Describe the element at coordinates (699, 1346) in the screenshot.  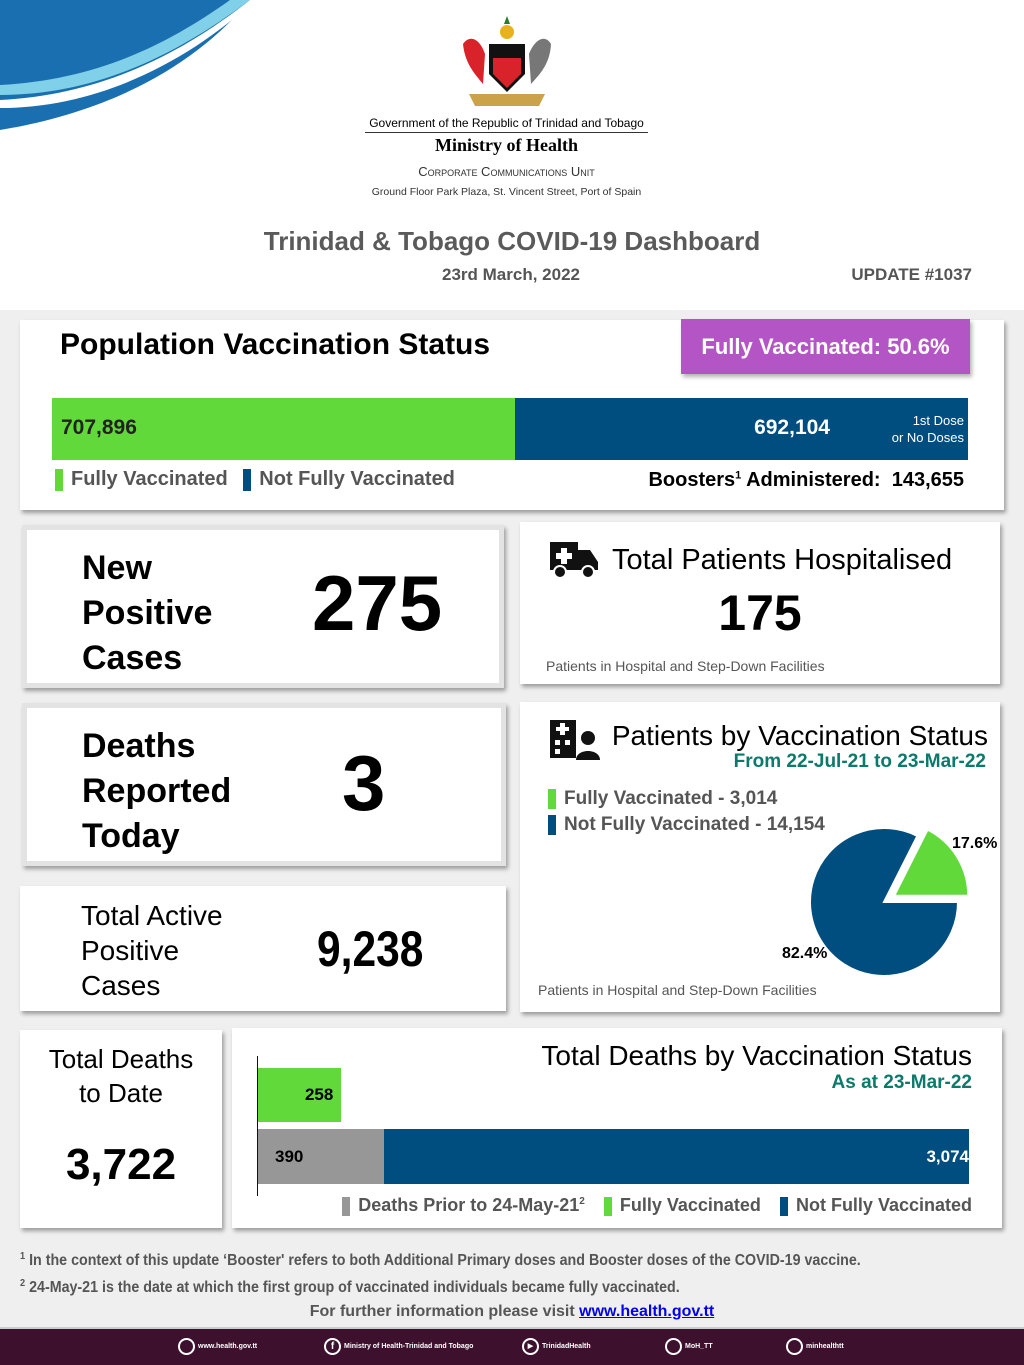
I see `footer-label: MoH_TT` at that location.